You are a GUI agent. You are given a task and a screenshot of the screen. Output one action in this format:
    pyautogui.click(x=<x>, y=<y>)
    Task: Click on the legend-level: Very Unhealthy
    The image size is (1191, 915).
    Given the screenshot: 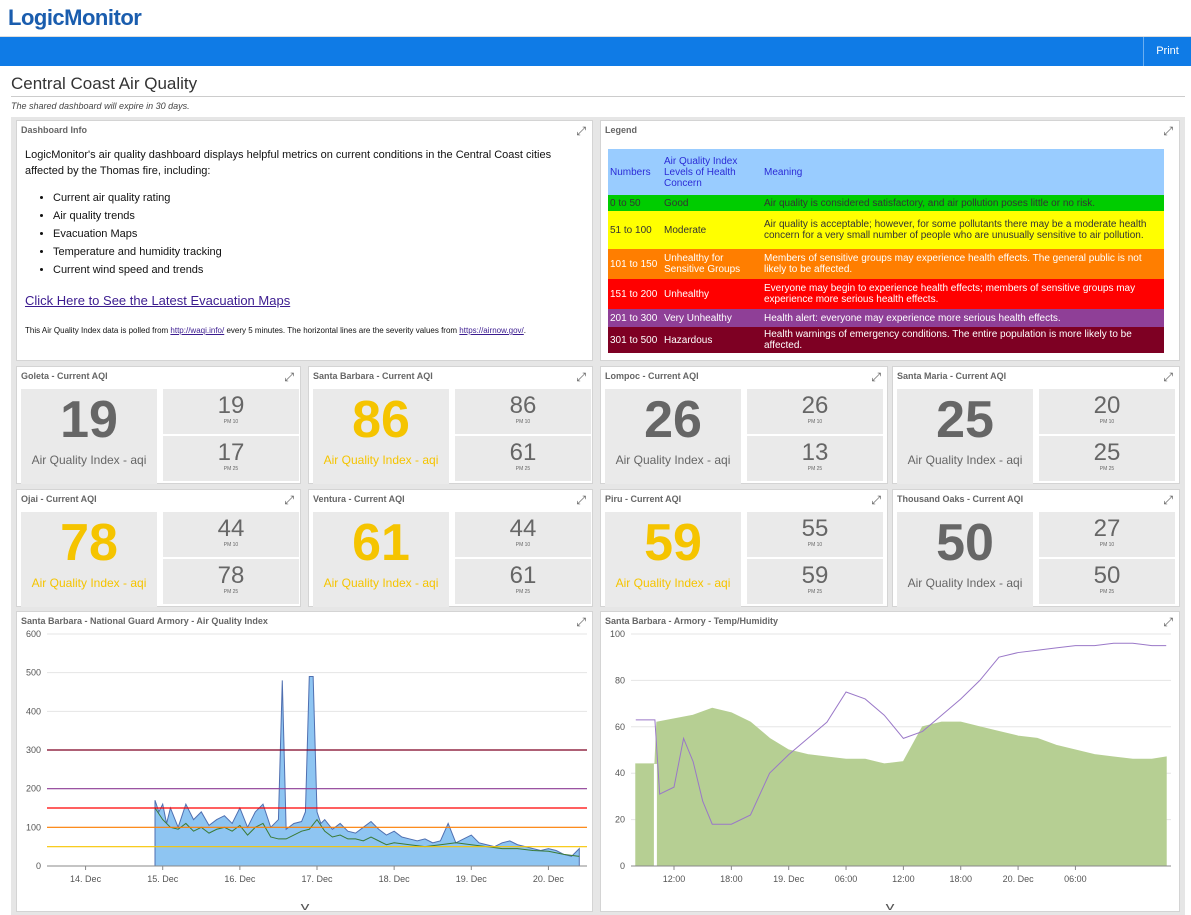 What is the action you would take?
    pyautogui.click(x=698, y=318)
    